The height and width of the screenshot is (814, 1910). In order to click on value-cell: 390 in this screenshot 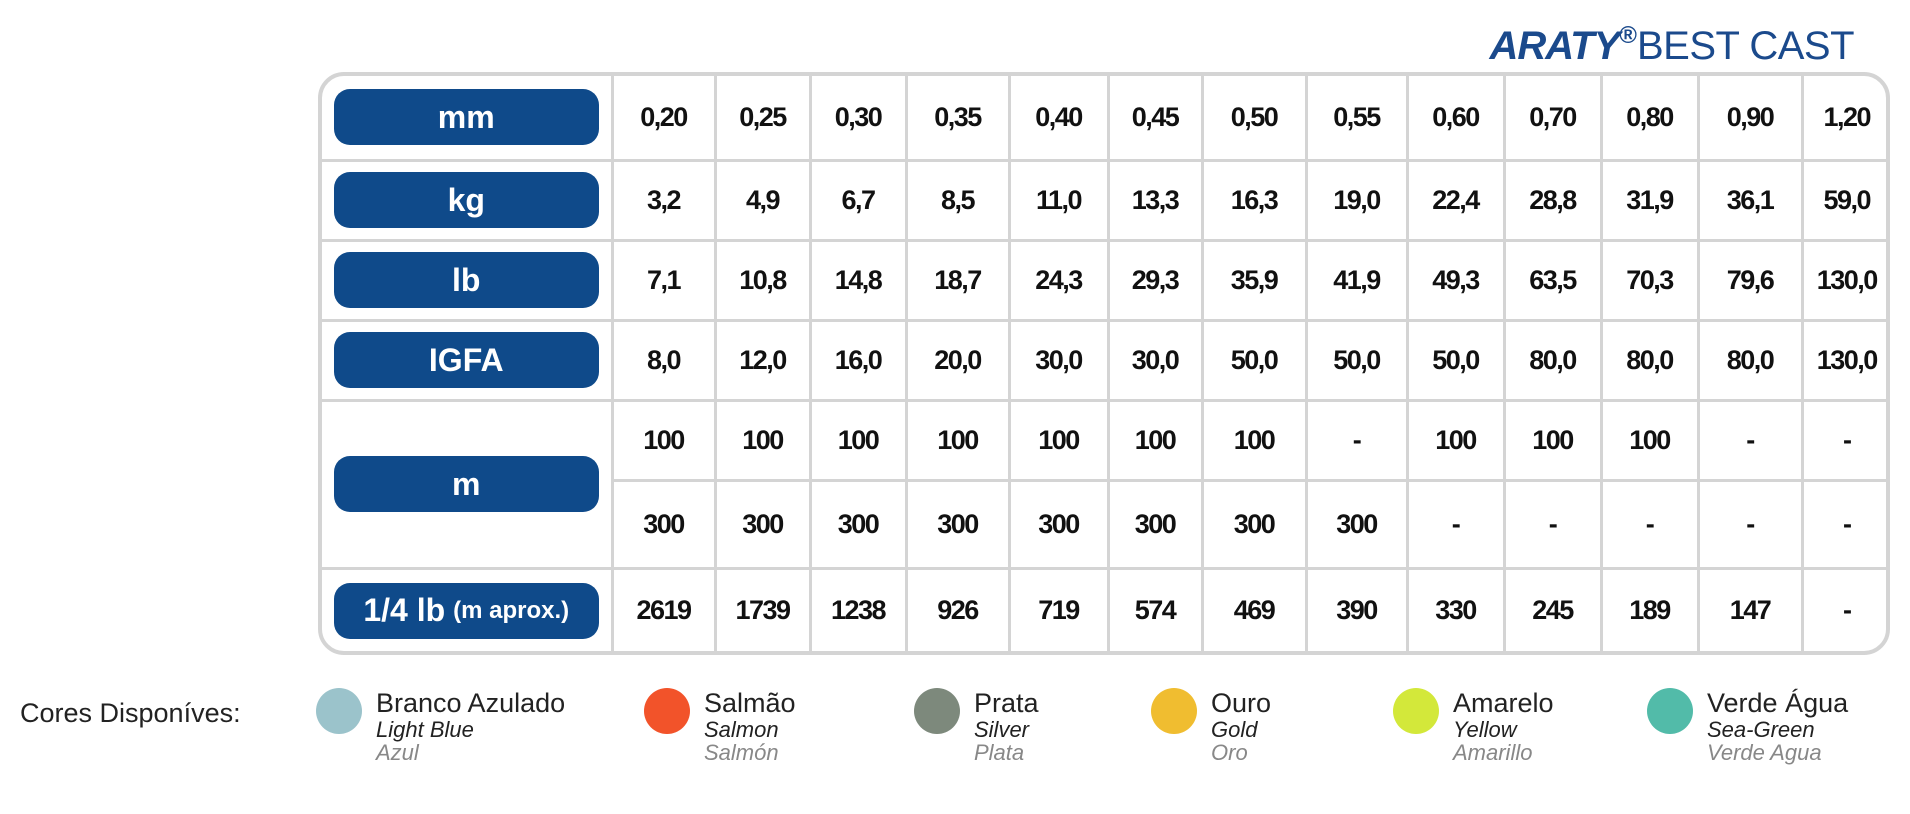, I will do `click(1356, 608)`.